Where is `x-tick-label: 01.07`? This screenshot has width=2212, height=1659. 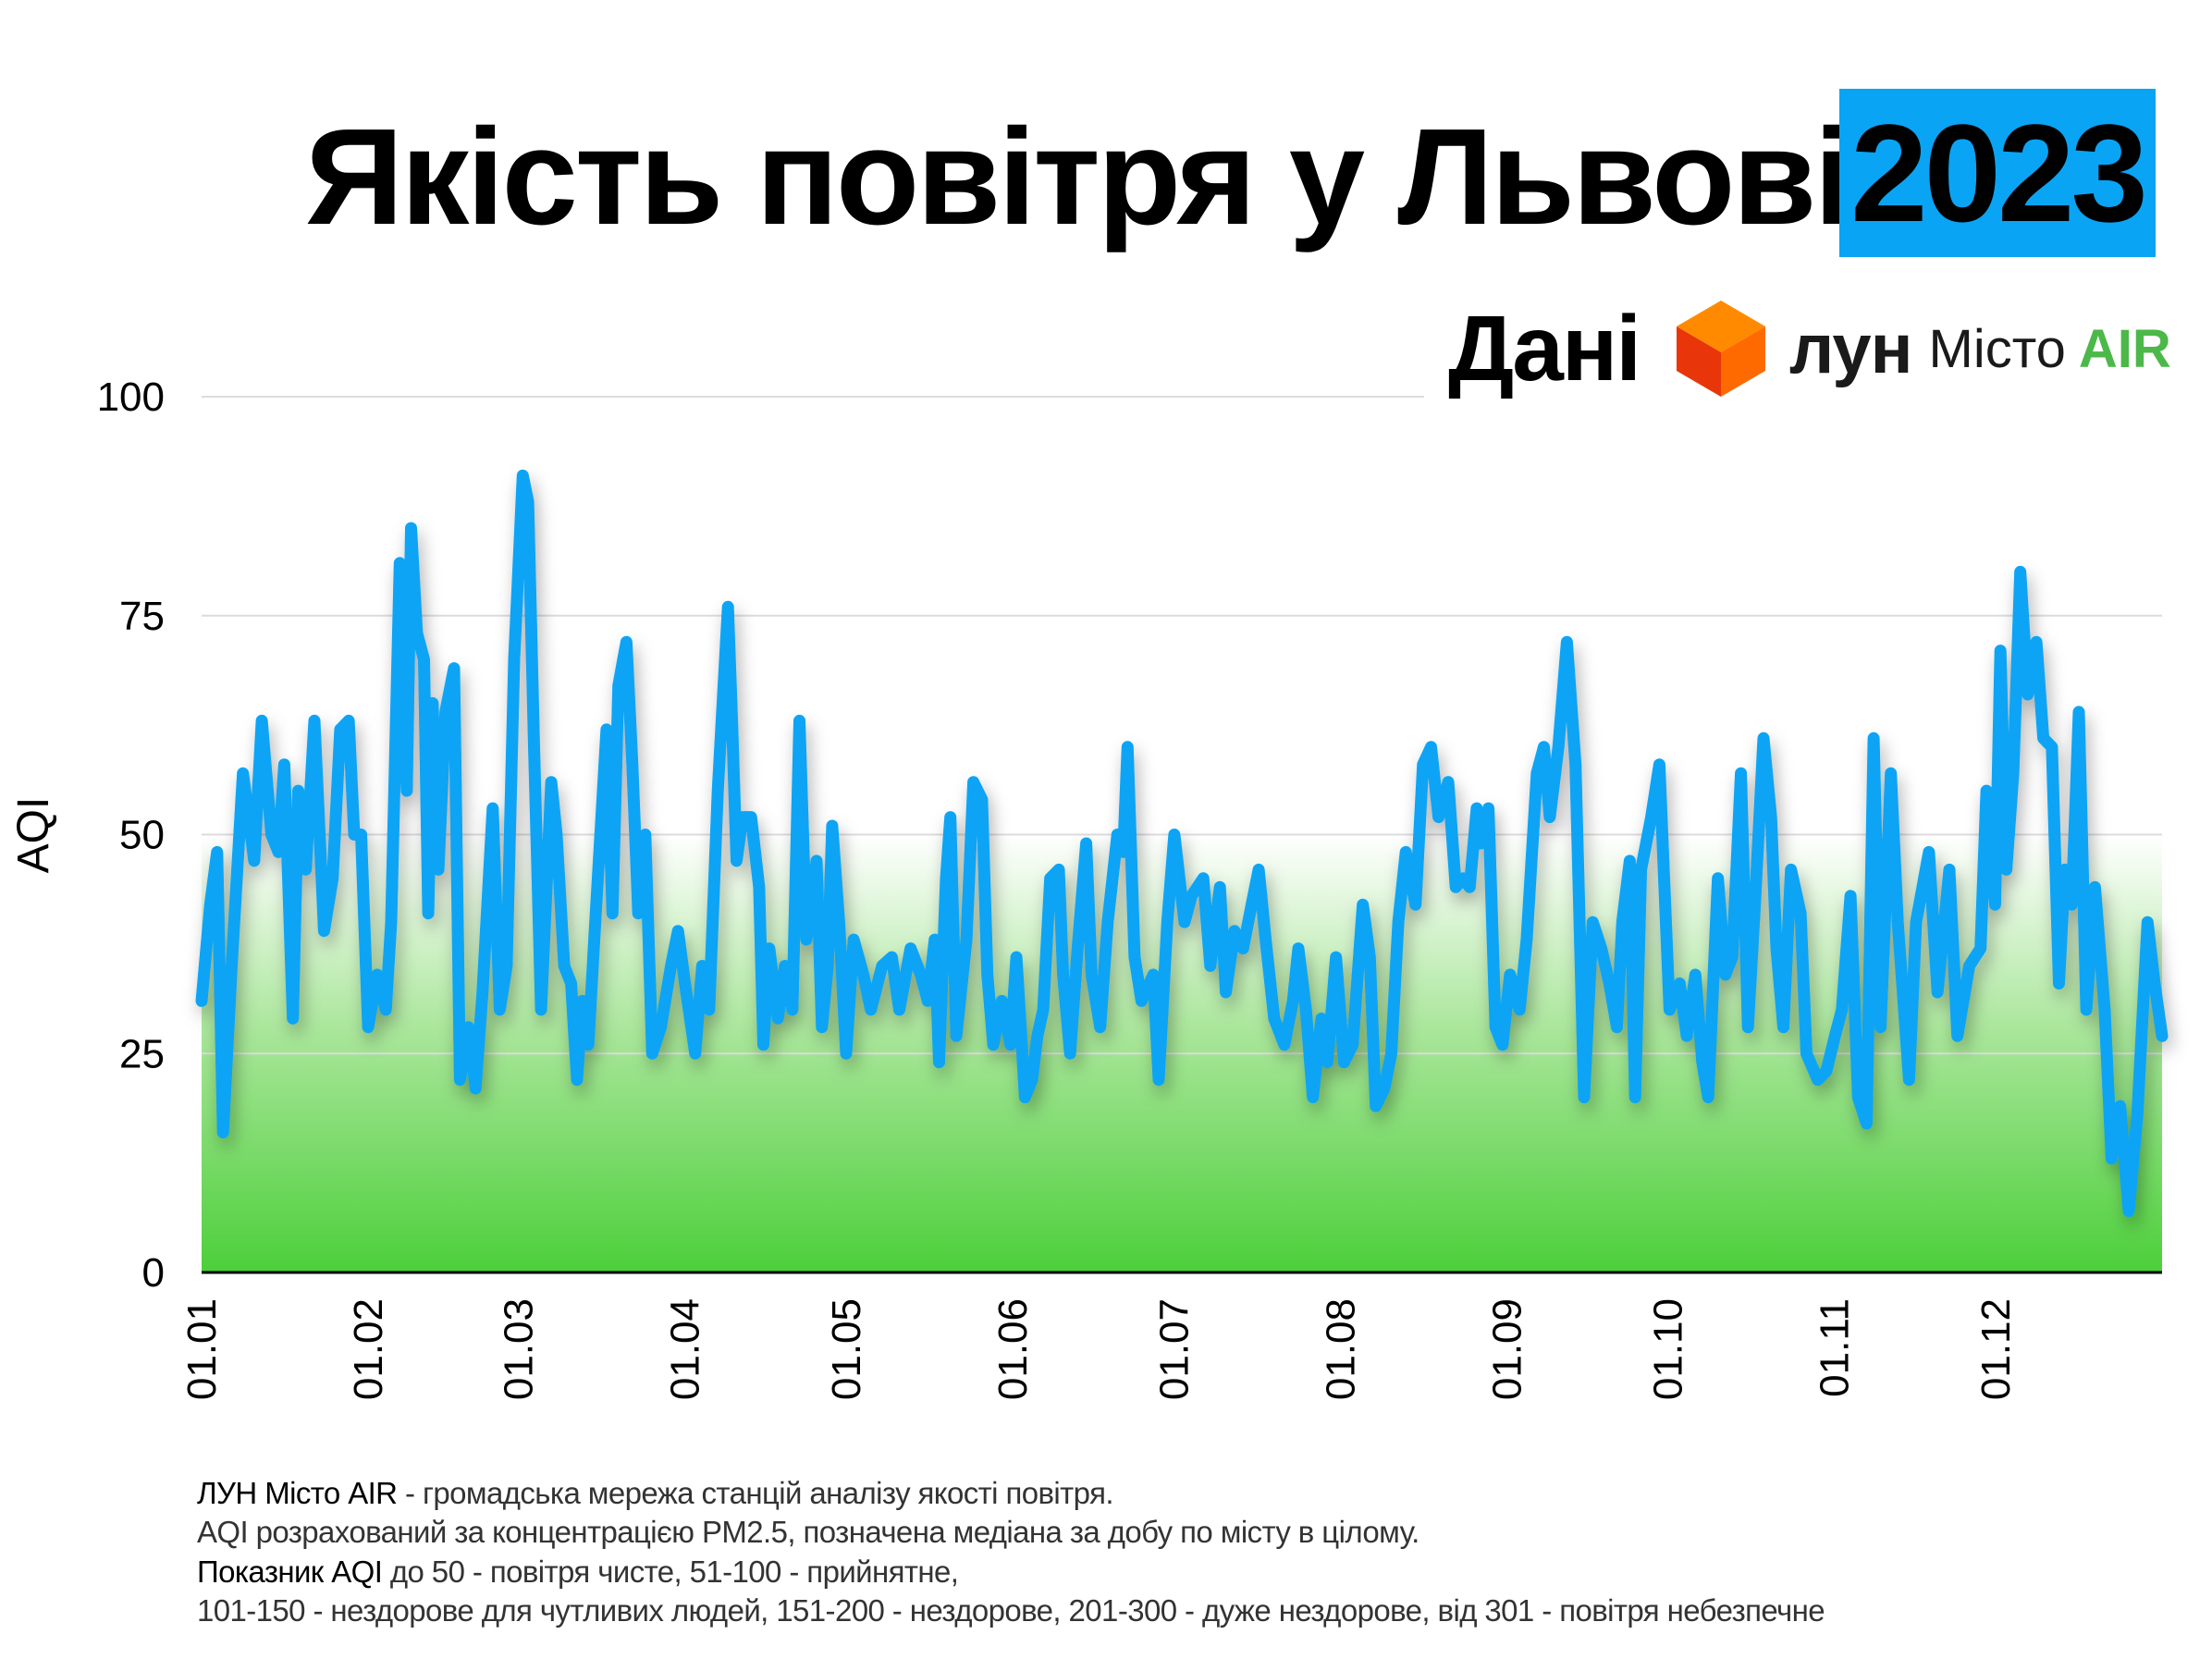
x-tick-label: 01.07 is located at coordinates (1174, 1349).